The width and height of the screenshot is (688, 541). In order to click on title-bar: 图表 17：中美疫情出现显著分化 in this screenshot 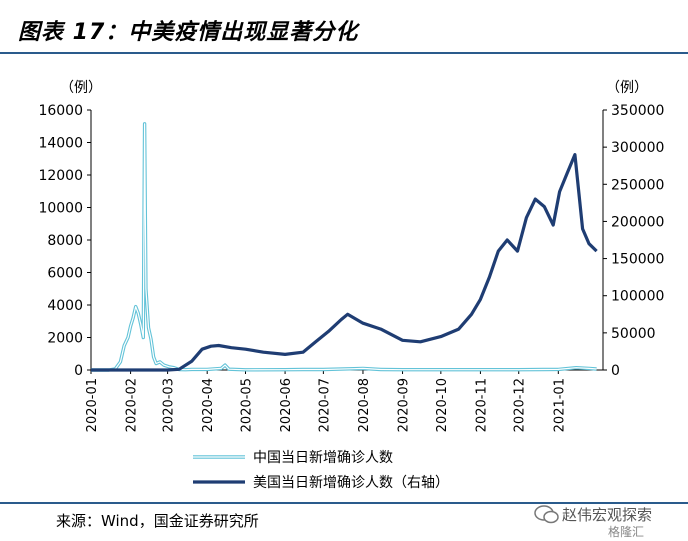, I will do `click(344, 25)`.